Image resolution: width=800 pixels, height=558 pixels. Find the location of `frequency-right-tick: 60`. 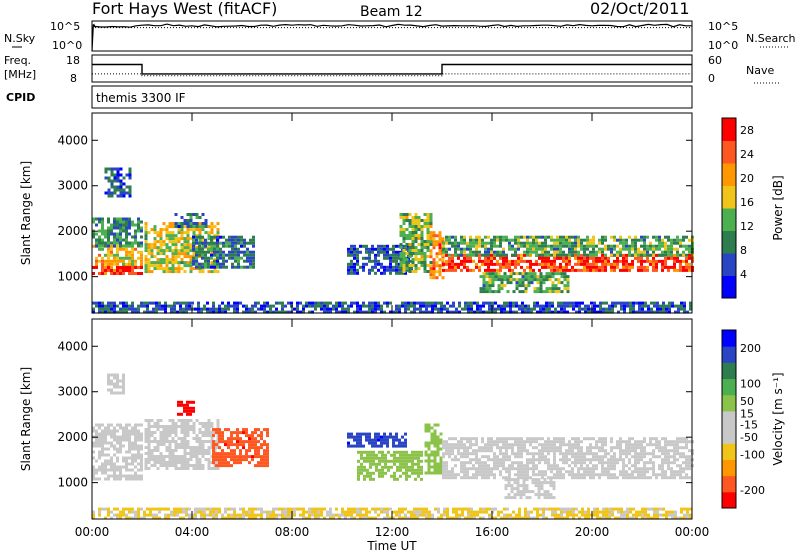

frequency-right-tick: 60 is located at coordinates (715, 60).